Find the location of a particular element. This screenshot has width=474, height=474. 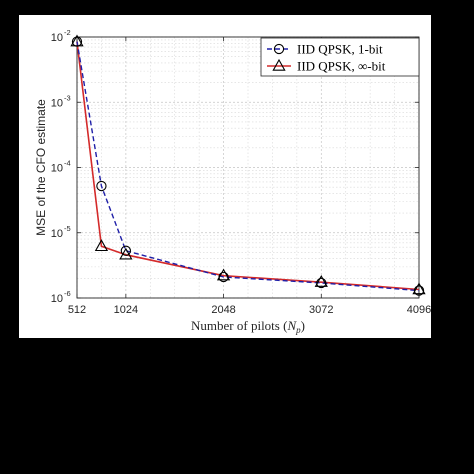

x-axis-label: Number of pilots (Np) is located at coordinates (248, 326).